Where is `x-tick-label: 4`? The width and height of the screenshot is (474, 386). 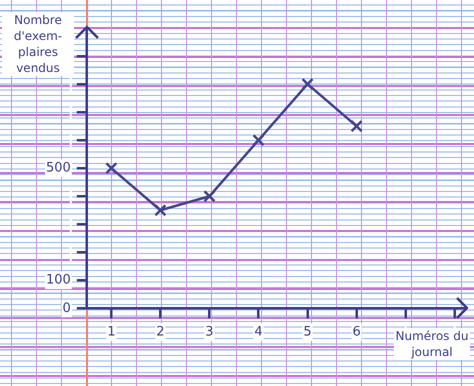 x-tick-label: 4 is located at coordinates (258, 332).